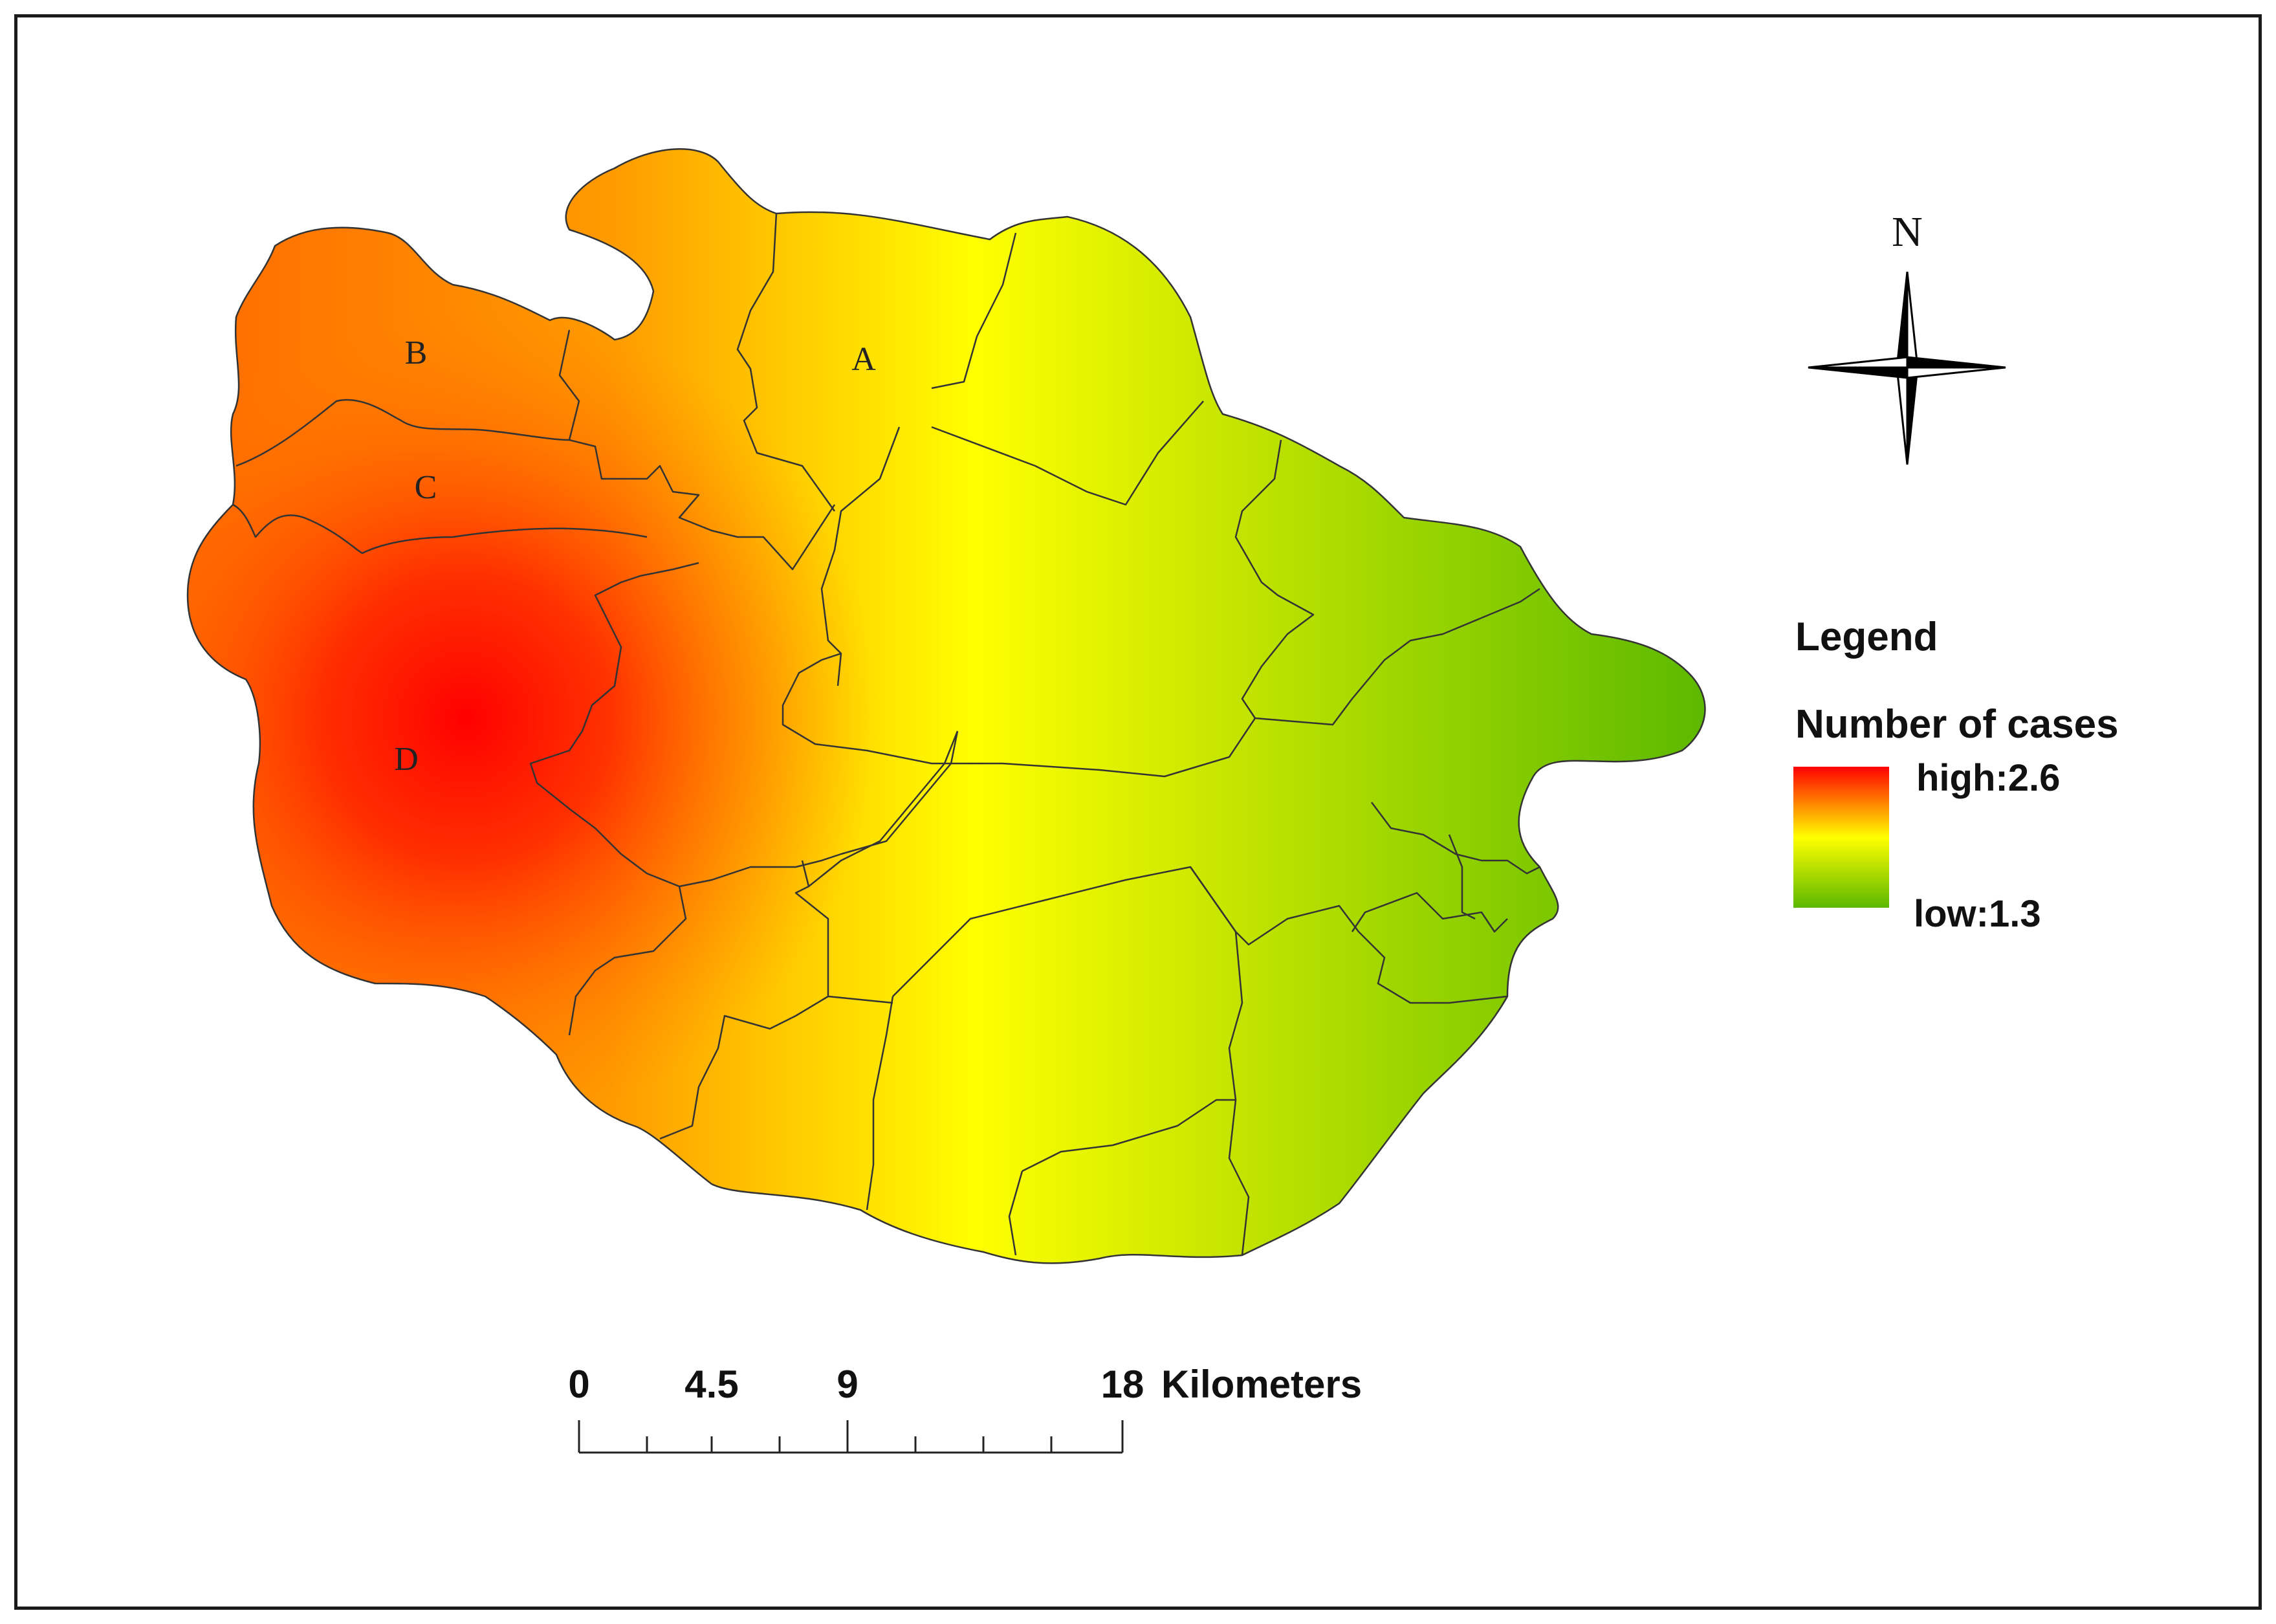 The image size is (2276, 1624). I want to click on scale-tick-label-4-5: 4.5, so click(711, 1385).